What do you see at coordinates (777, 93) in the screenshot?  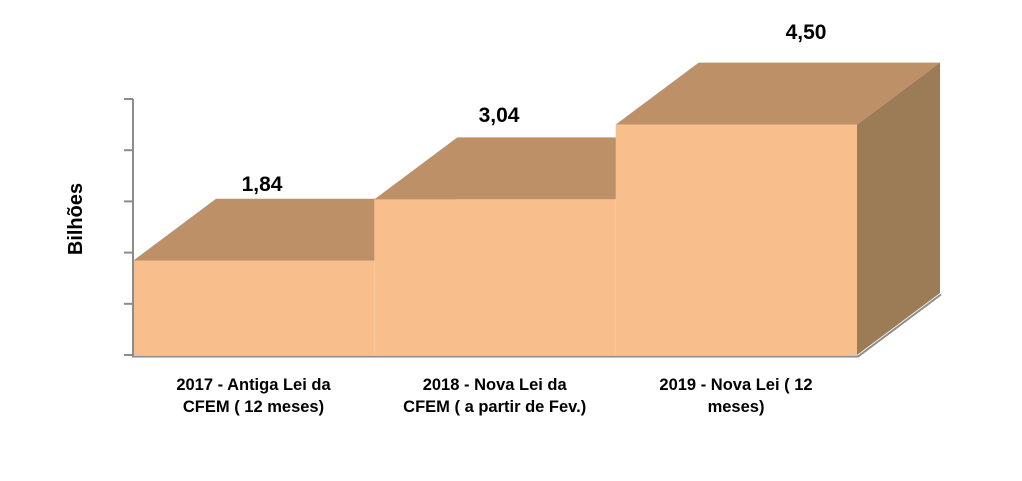 I see `area-top-face` at bounding box center [777, 93].